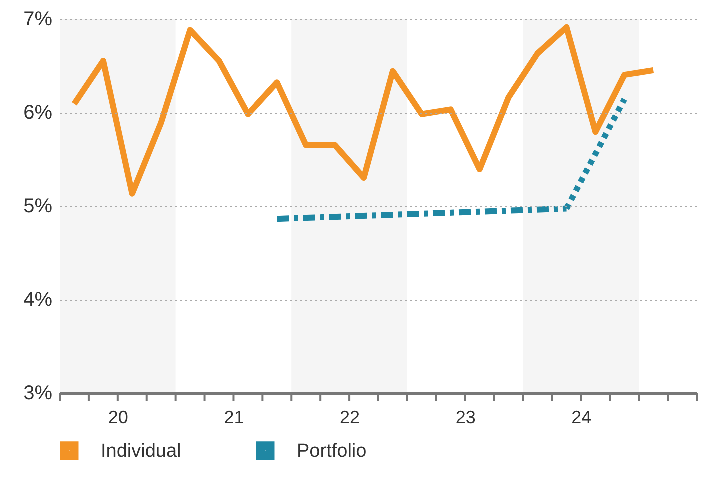 This screenshot has width=712, height=478. What do you see at coordinates (38, 207) in the screenshot?
I see `y-tick-label: 5%` at bounding box center [38, 207].